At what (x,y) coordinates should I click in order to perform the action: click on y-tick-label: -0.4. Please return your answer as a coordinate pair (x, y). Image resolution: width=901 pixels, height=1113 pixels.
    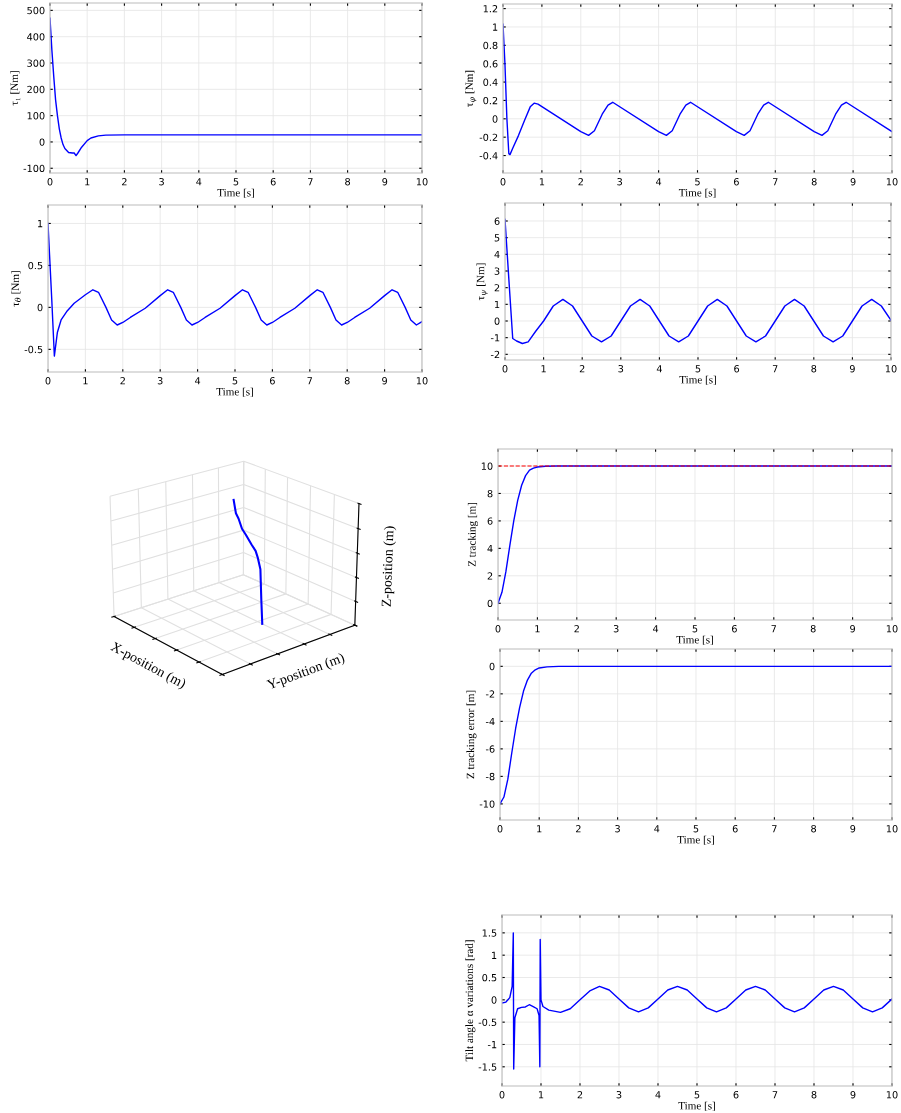
    Looking at the image, I should click on (488, 156).